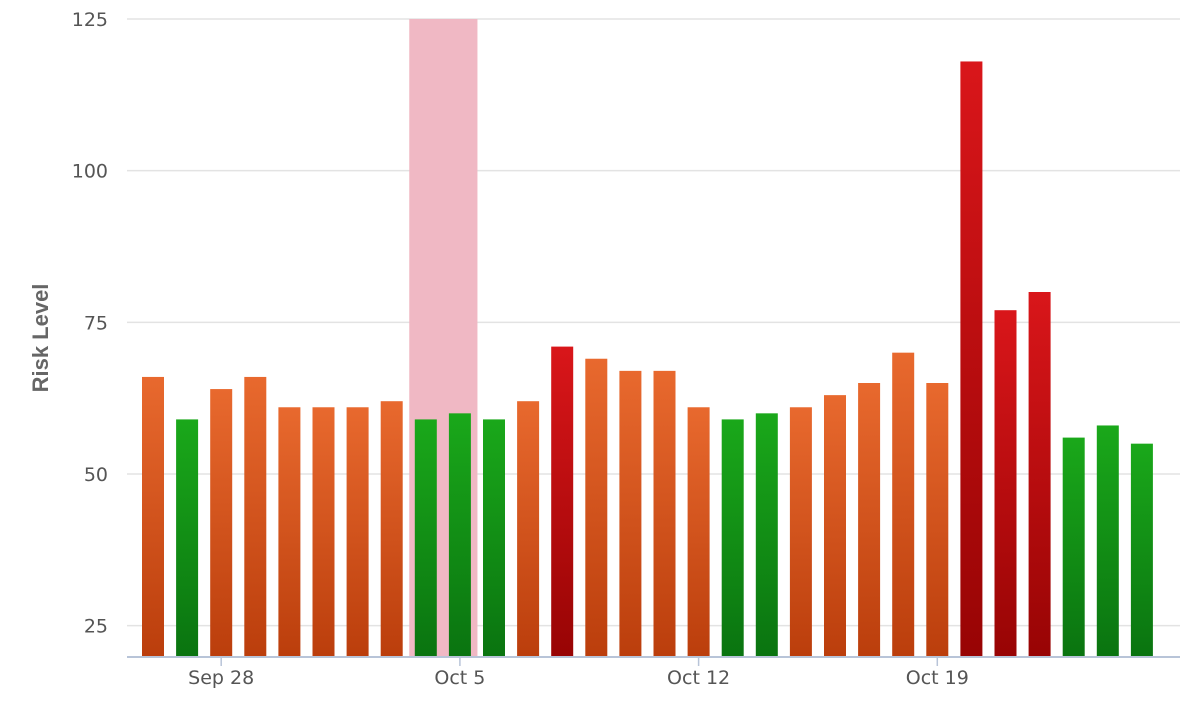 The image size is (1200, 720). Describe the element at coordinates (96, 627) in the screenshot. I see `y-tick-label: 25` at that location.